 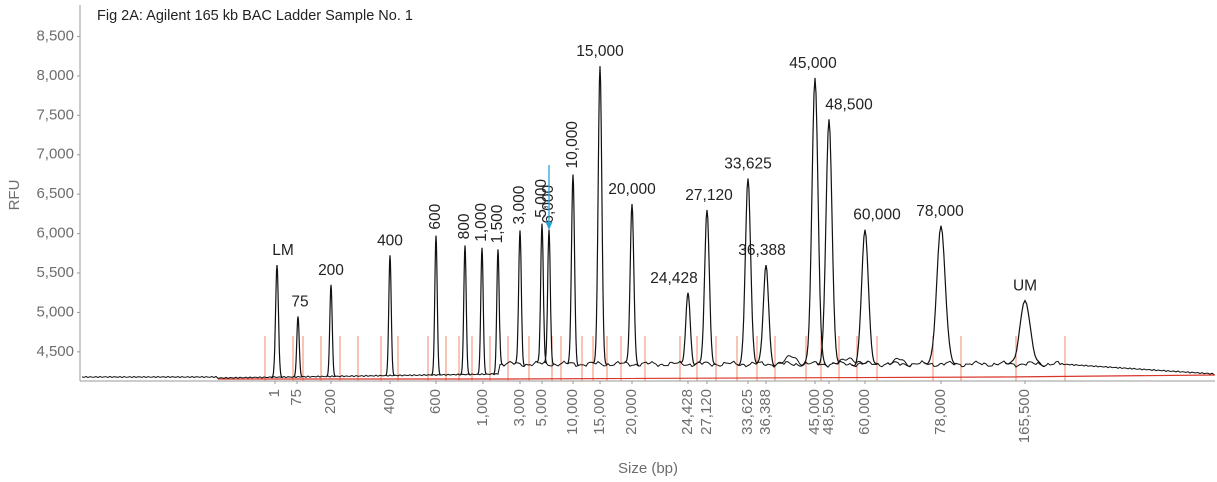 What do you see at coordinates (283, 250) in the screenshot?
I see `peak-label: LM` at bounding box center [283, 250].